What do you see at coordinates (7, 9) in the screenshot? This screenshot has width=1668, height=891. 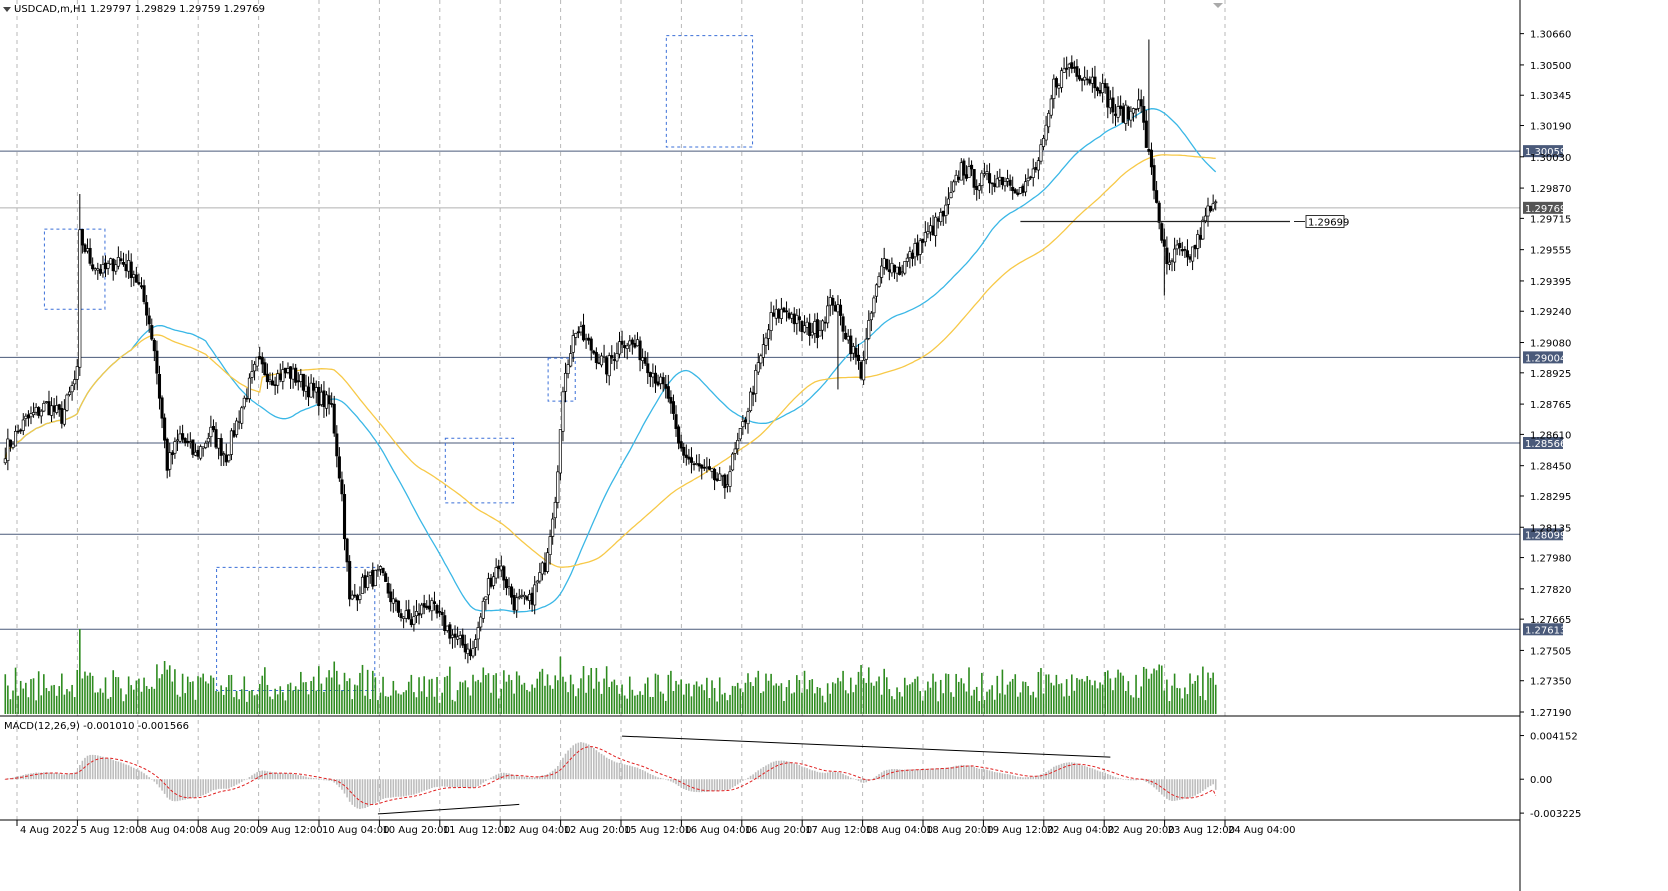 I see `dropdown-icon` at bounding box center [7, 9].